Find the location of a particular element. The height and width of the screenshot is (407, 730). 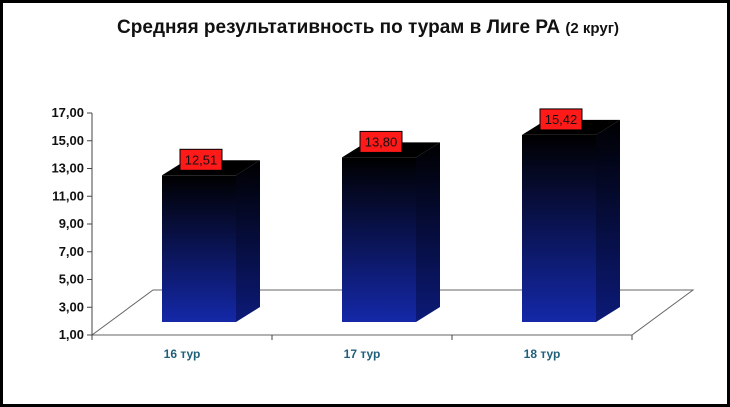

chart-subtitle: (2 круг) is located at coordinates (592, 28).